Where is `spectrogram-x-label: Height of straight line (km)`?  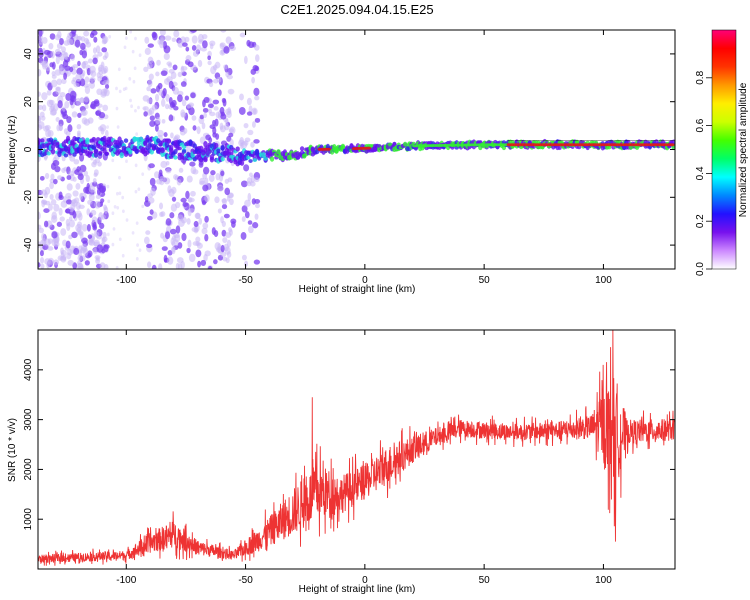
spectrogram-x-label: Height of straight line (km) is located at coordinates (357, 289).